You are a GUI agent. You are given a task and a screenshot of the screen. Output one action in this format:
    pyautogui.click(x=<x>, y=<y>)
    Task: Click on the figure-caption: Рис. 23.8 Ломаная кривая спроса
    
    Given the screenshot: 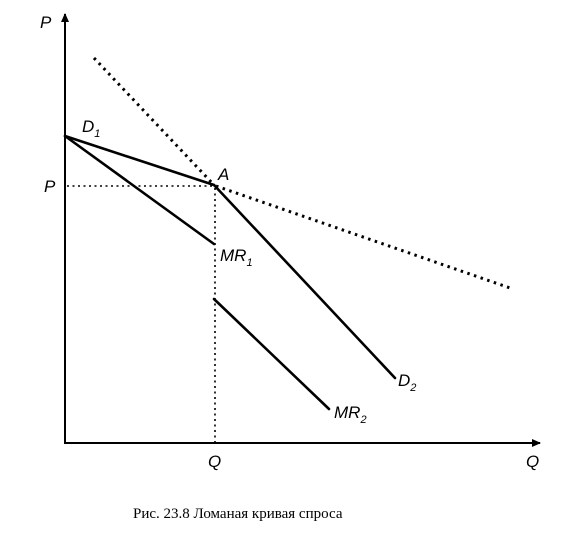 What is the action you would take?
    pyautogui.click(x=238, y=514)
    